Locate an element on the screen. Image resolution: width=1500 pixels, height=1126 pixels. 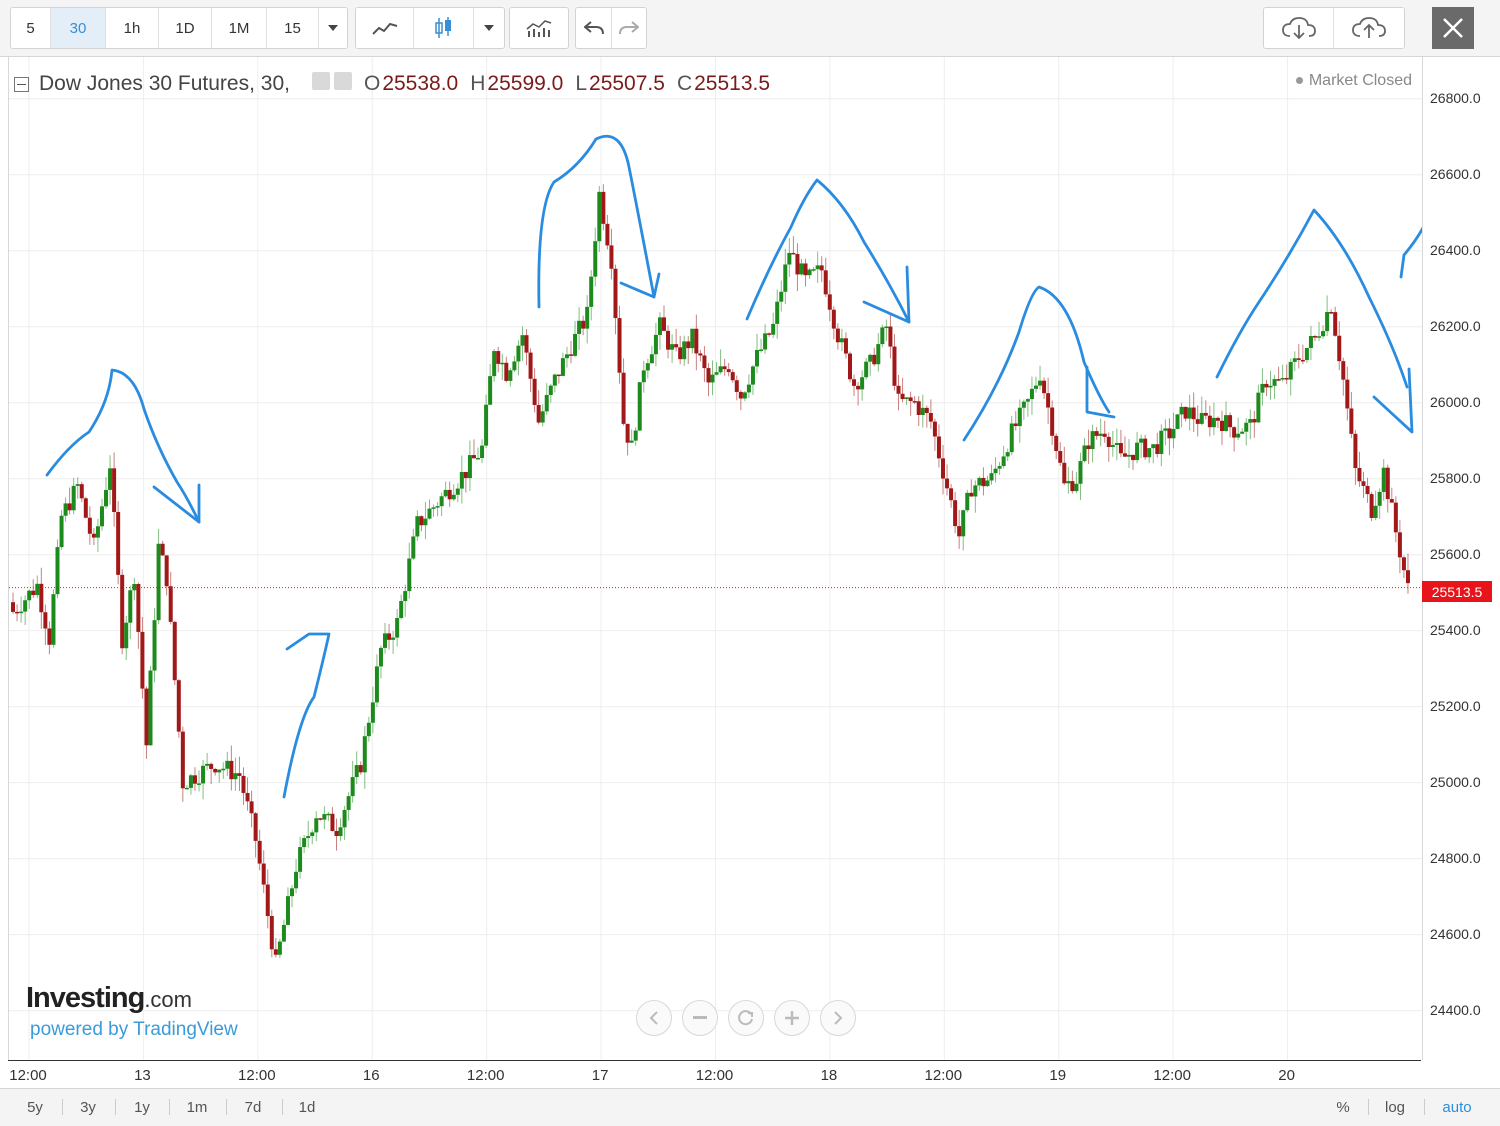
zoom-in-button is located at coordinates (792, 1018).